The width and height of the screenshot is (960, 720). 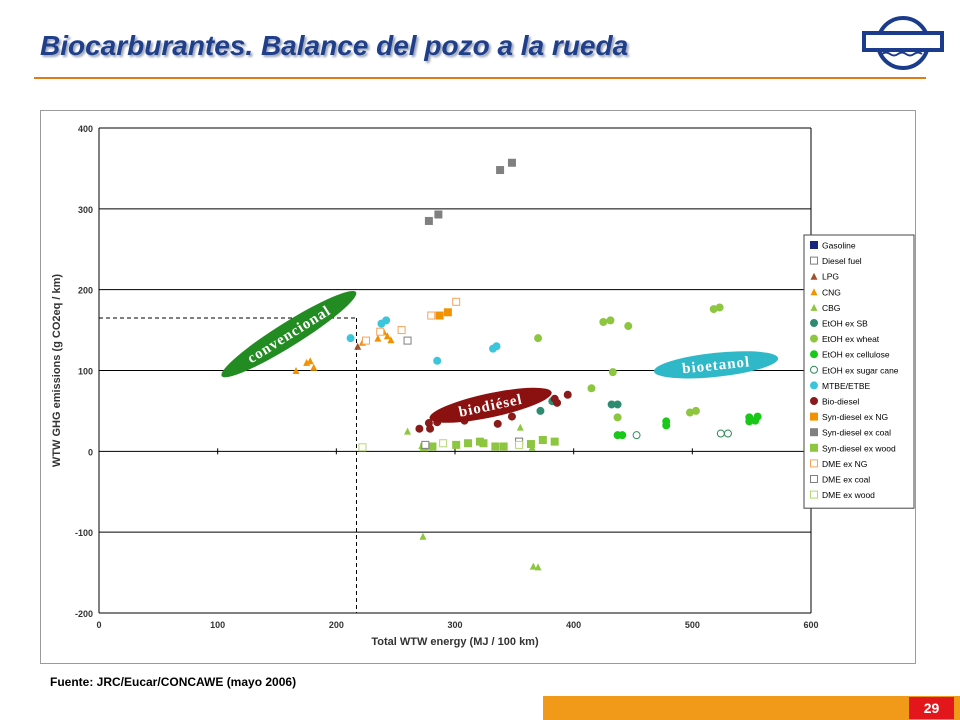 What do you see at coordinates (455, 642) in the screenshot?
I see `x-axis-title: Total WTW energy (MJ / 100 km)` at bounding box center [455, 642].